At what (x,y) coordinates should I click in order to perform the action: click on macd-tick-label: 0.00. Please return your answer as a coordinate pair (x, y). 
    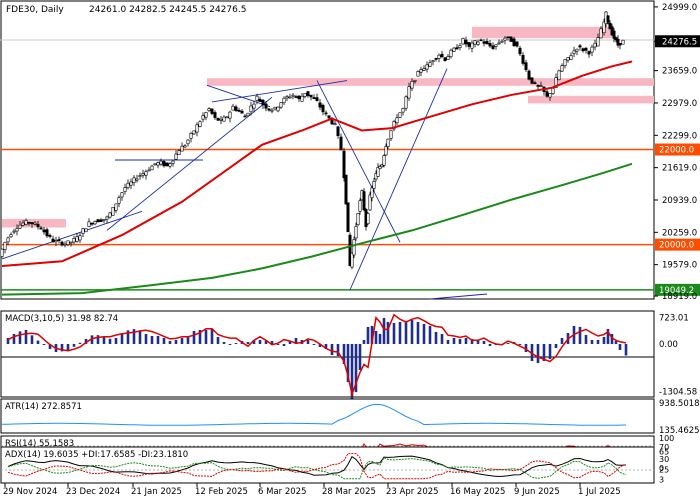
    Looking at the image, I should click on (668, 345).